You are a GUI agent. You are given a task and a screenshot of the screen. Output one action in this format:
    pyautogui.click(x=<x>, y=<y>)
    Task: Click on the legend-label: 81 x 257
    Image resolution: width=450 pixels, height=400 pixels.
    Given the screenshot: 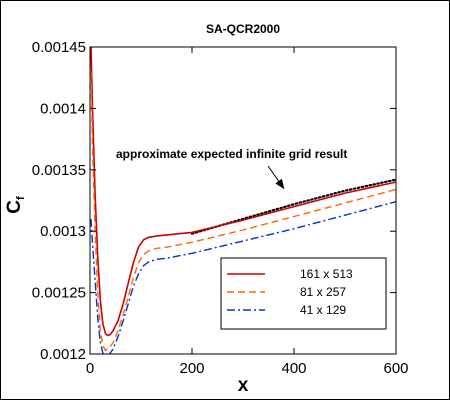 What is the action you would take?
    pyautogui.click(x=323, y=292)
    